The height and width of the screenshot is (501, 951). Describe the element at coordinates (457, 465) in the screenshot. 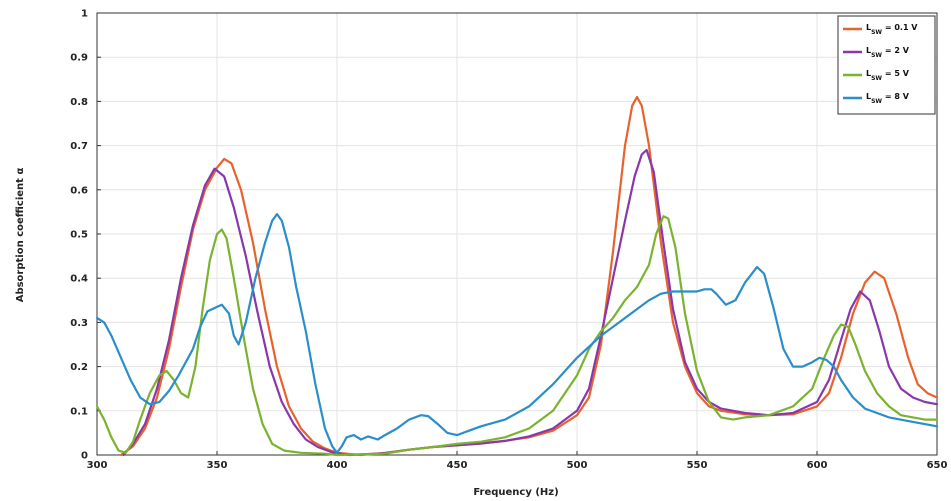

I see `x-tick-label: 450` at that location.